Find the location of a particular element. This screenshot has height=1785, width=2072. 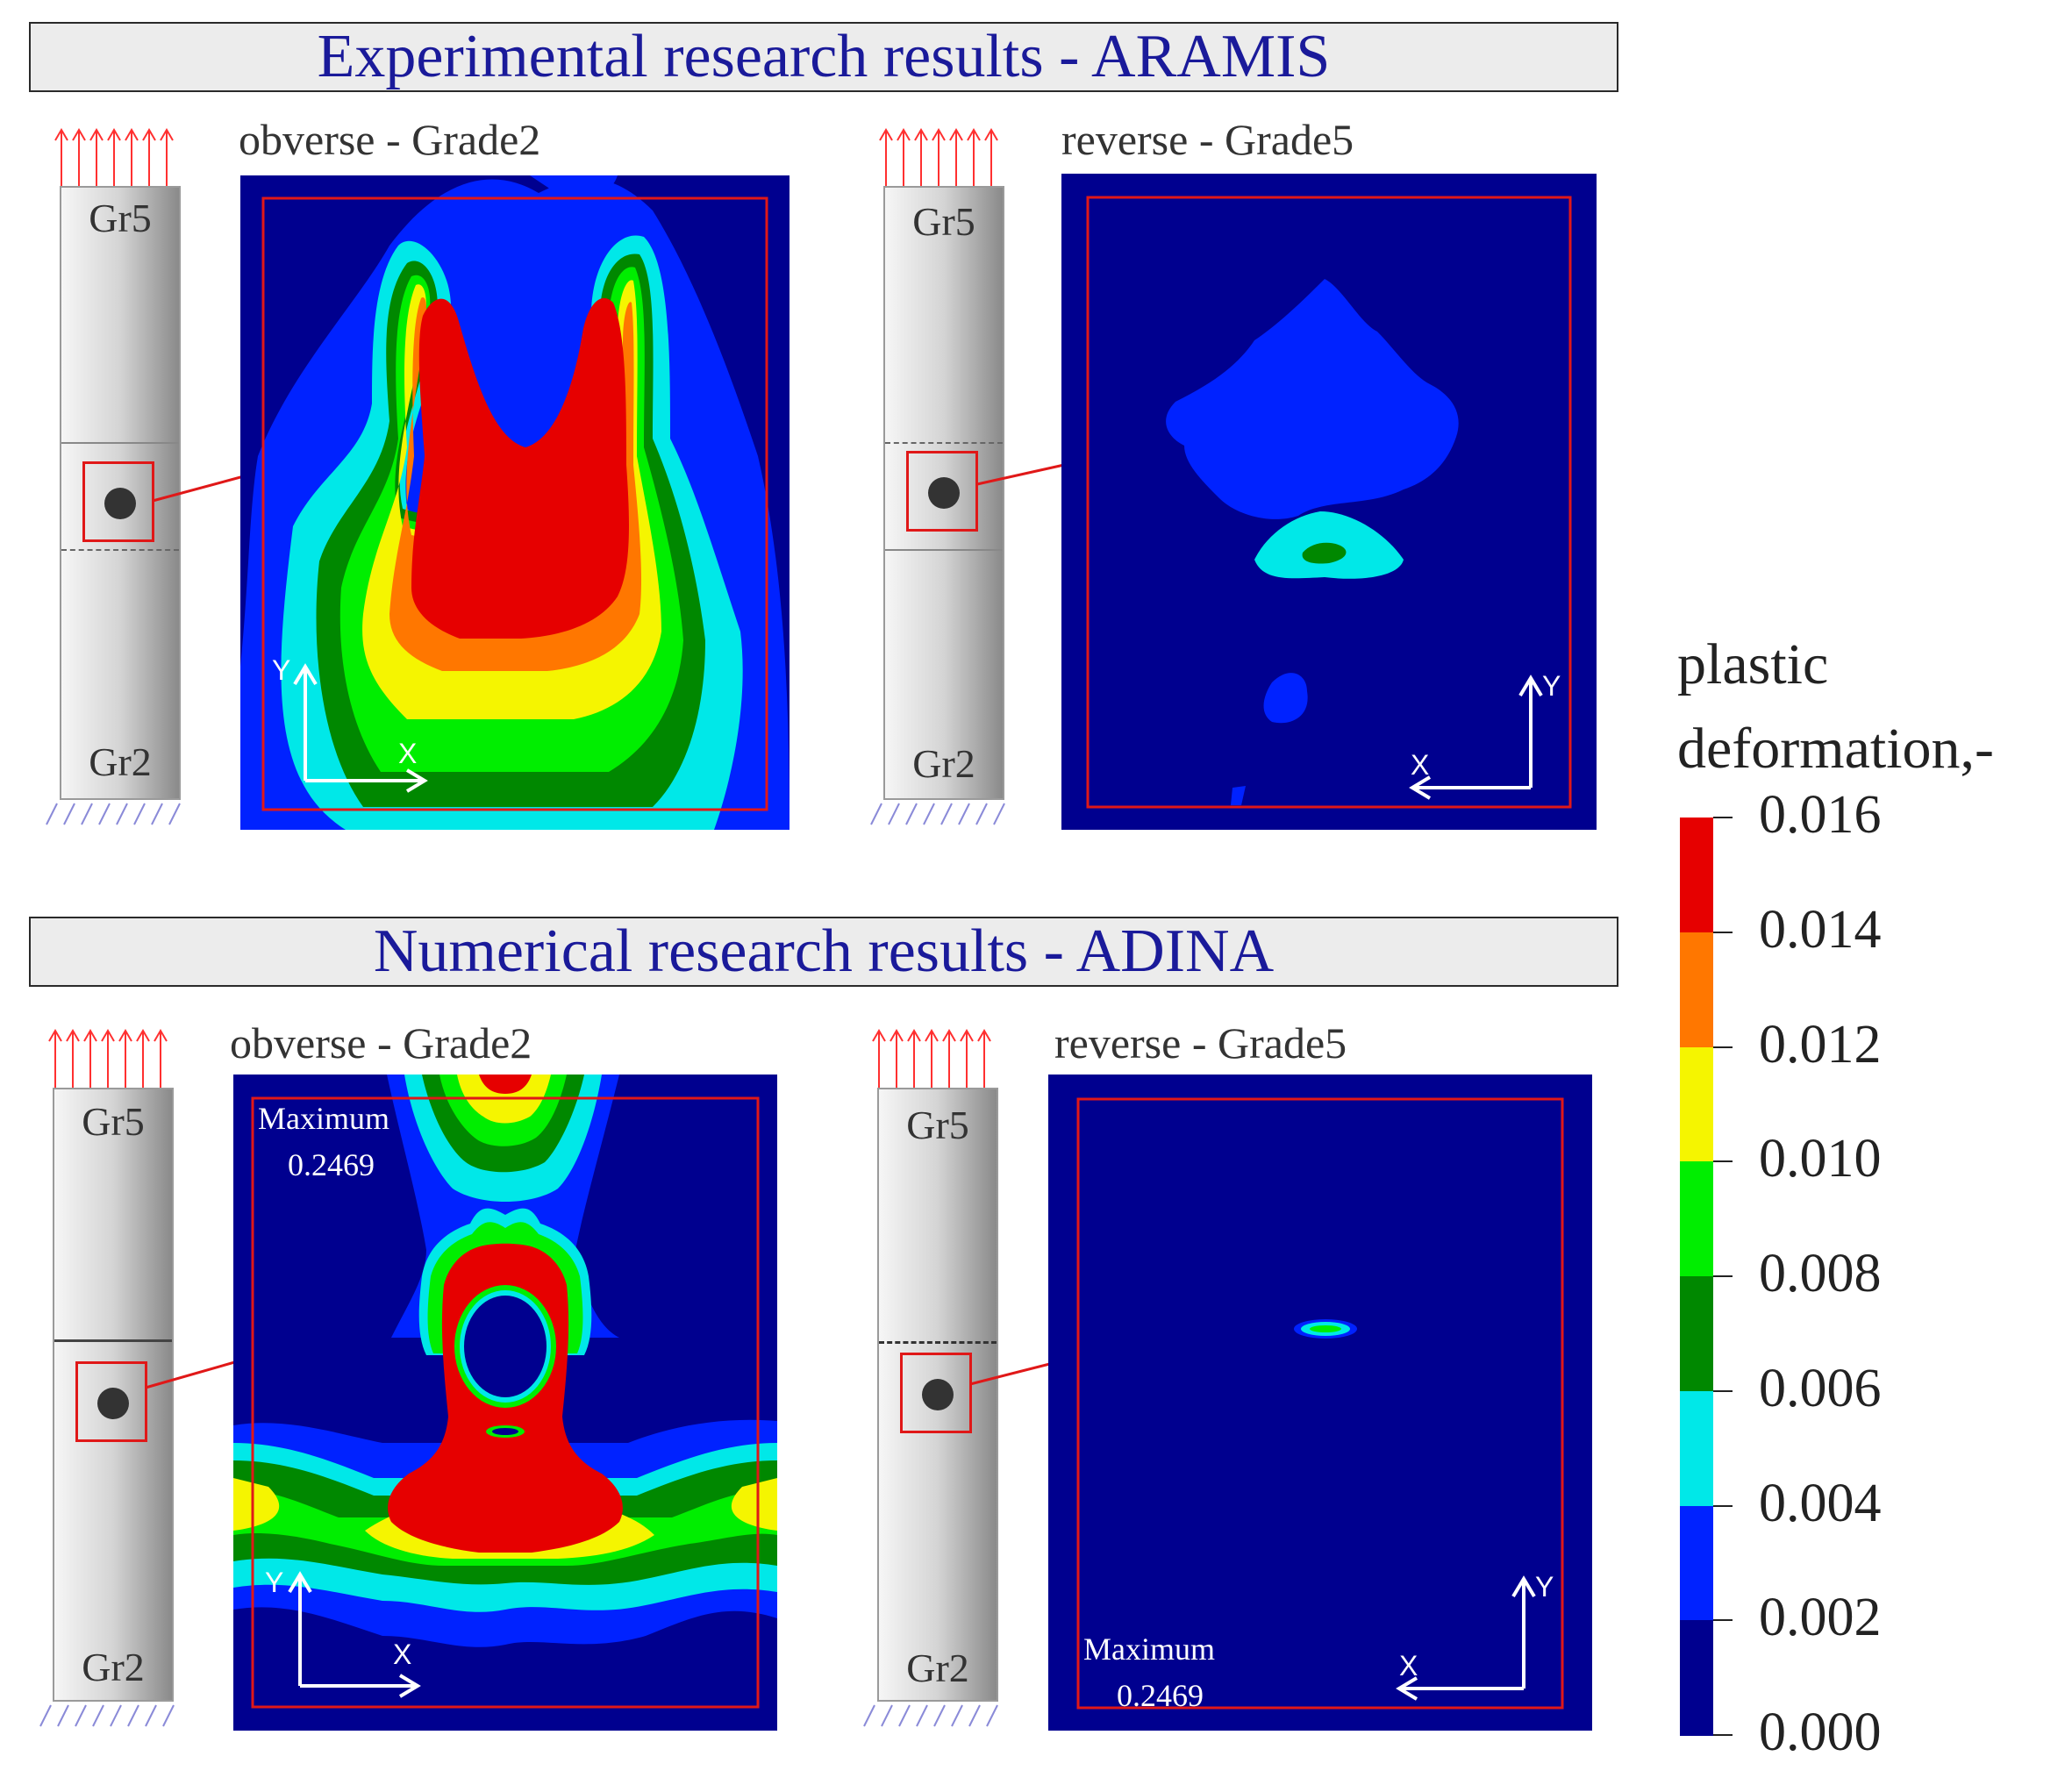

adina-reverse-title: reverse - Grade5 is located at coordinates (1201, 1042).